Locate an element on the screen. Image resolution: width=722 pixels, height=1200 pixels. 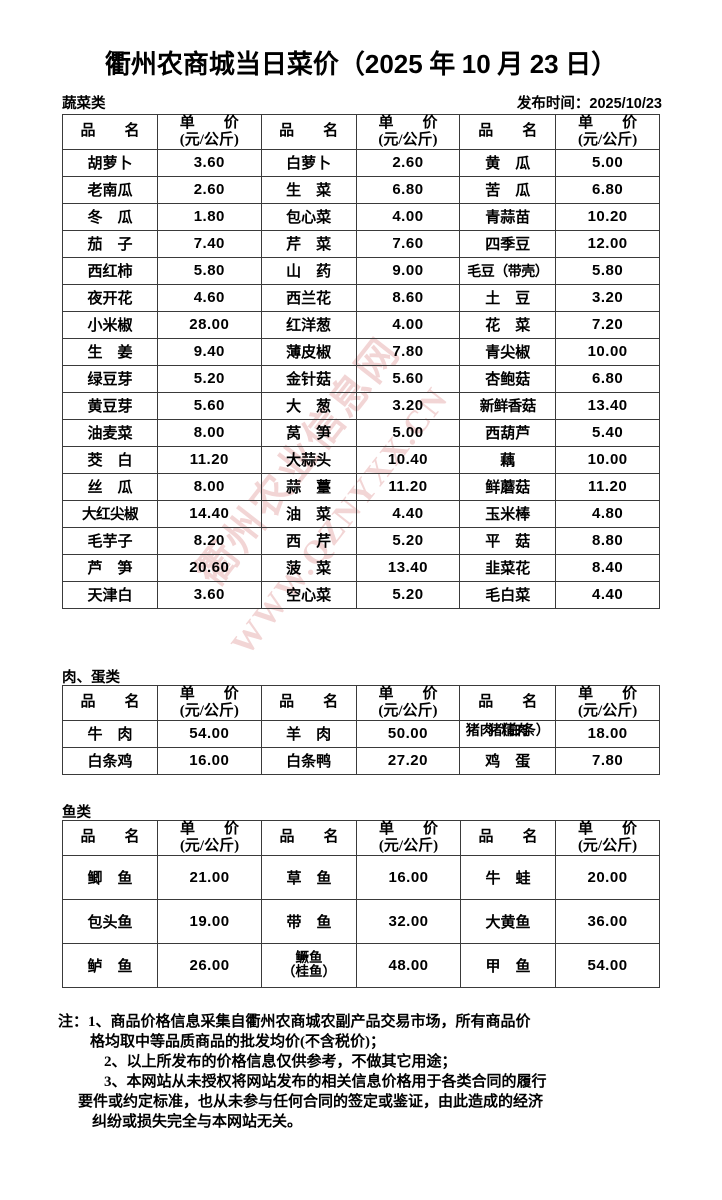
cell-product-name: 猪肉（白条） 猪精肉 is located at coordinates (508, 733).